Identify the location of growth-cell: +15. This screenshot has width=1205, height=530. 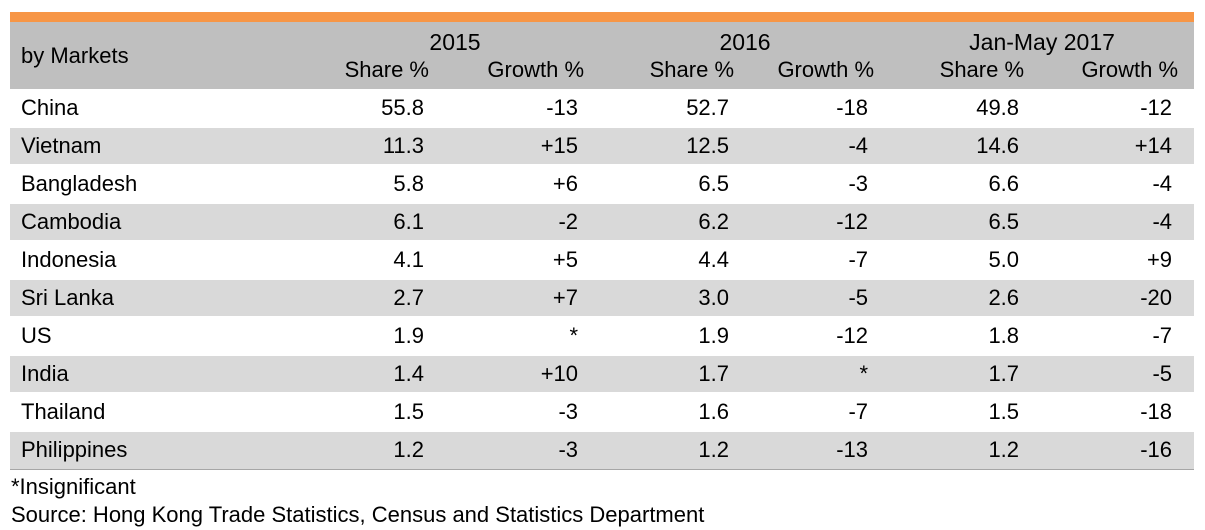
(520, 145).